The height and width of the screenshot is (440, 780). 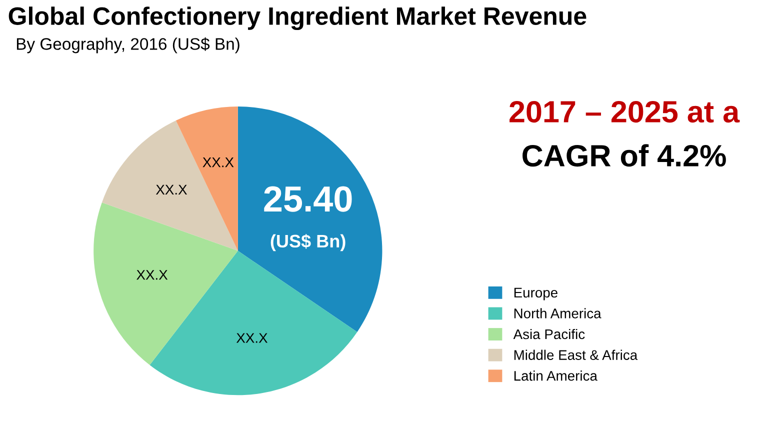 I want to click on text: CAGR of 4.2%, so click(x=624, y=155).